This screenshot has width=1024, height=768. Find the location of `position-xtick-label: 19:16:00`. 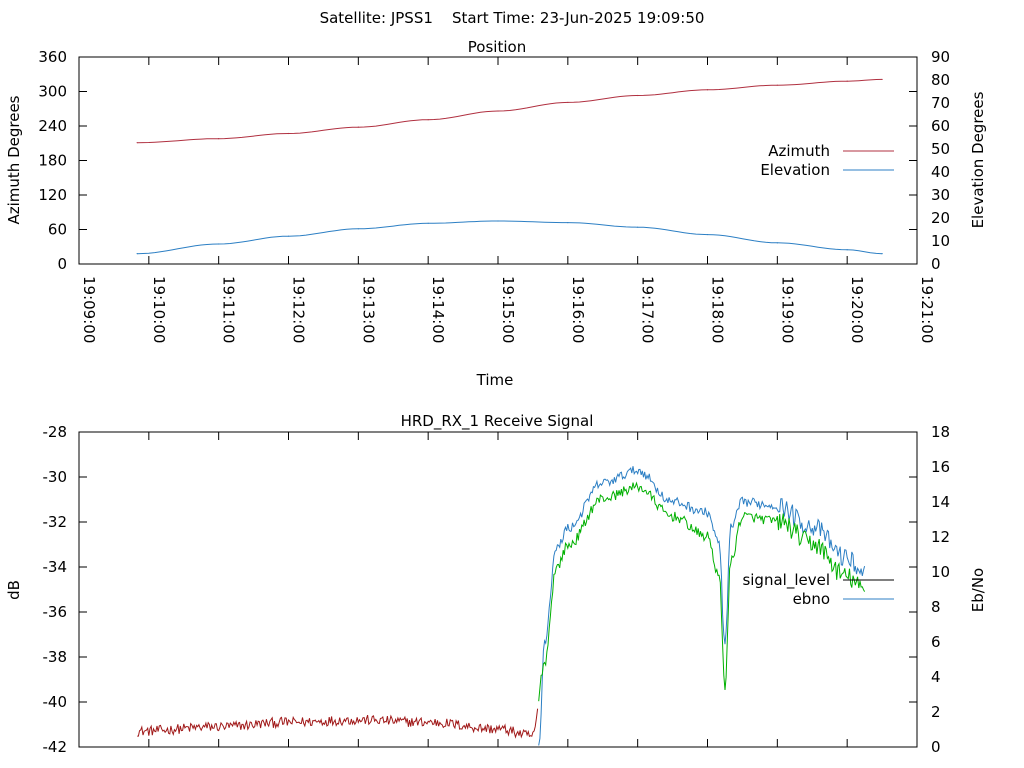

position-xtick-label: 19:16:00 is located at coordinates (578, 309).